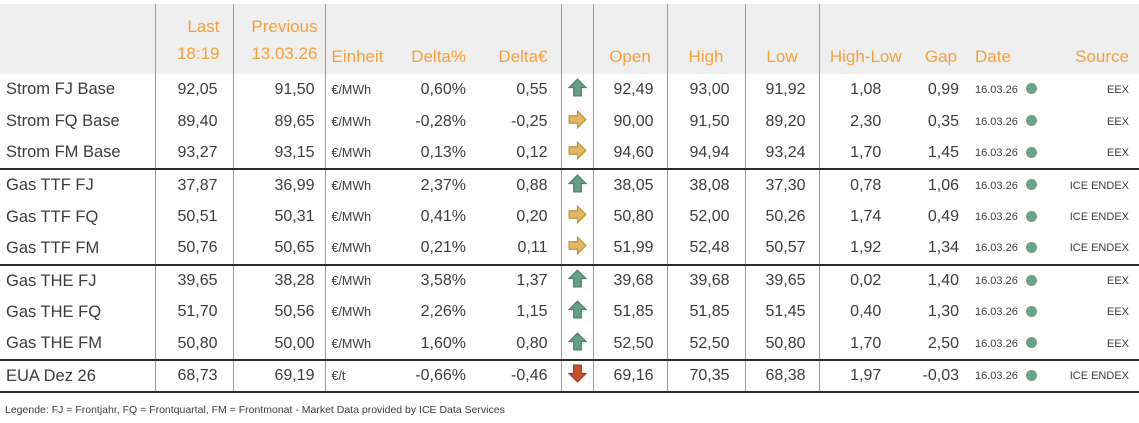  What do you see at coordinates (443, 217) in the screenshot?
I see `delta-pct-value: 0,41%` at bounding box center [443, 217].